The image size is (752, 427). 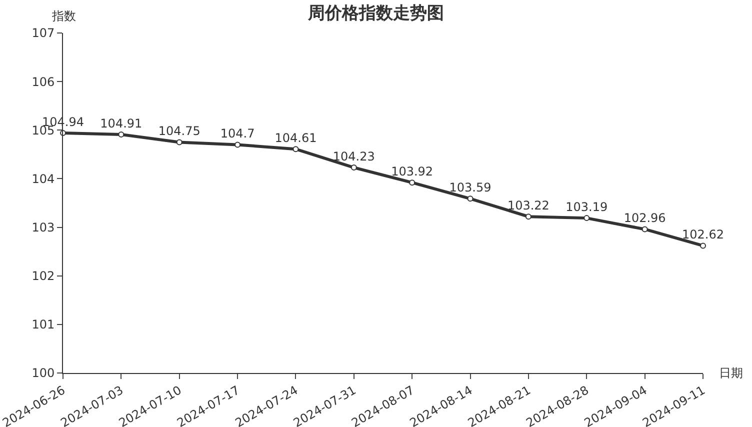 What do you see at coordinates (412, 171) in the screenshot?
I see `data-label: 103.92` at bounding box center [412, 171].